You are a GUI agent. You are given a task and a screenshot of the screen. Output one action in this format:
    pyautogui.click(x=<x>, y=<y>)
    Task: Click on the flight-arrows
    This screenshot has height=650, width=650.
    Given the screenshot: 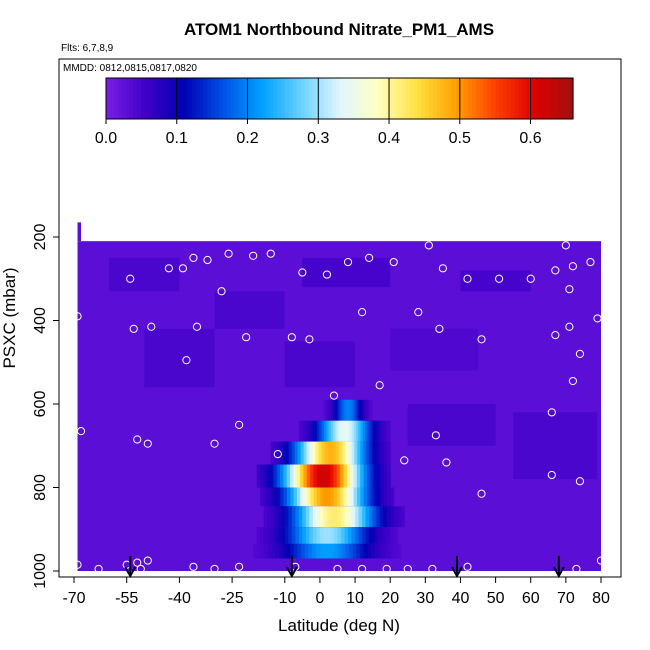 What is the action you would take?
    pyautogui.click(x=344, y=567)
    